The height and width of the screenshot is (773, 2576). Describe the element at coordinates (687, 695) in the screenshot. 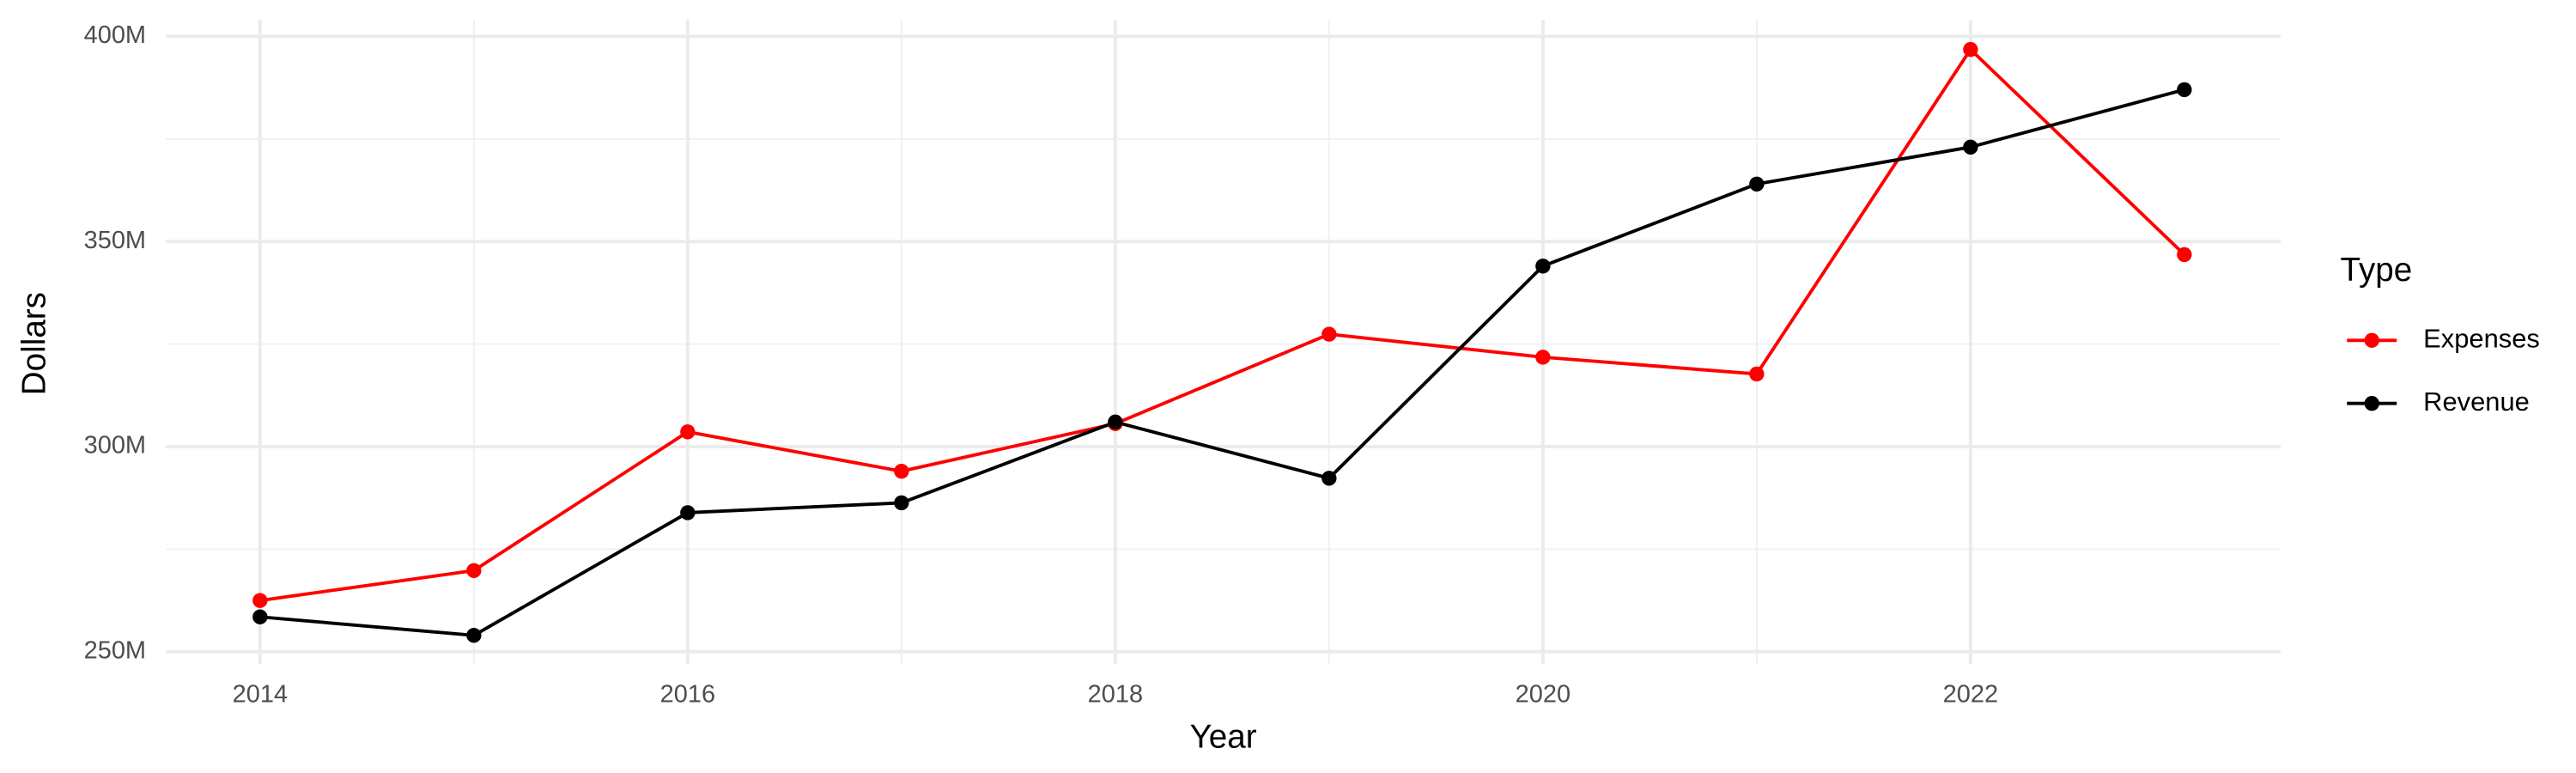

I see `x-tick-label: 2016` at that location.